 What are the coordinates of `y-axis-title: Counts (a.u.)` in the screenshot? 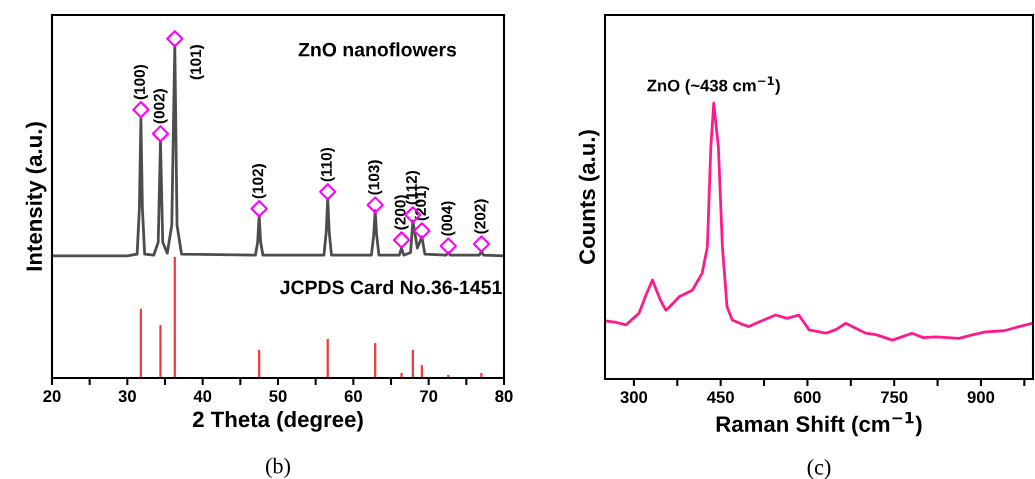 It's located at (589, 197).